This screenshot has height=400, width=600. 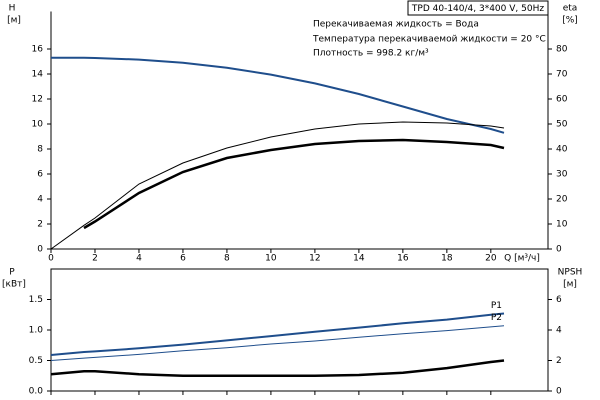 What do you see at coordinates (51, 259) in the screenshot?
I see `x-tick-label: 0` at bounding box center [51, 259].